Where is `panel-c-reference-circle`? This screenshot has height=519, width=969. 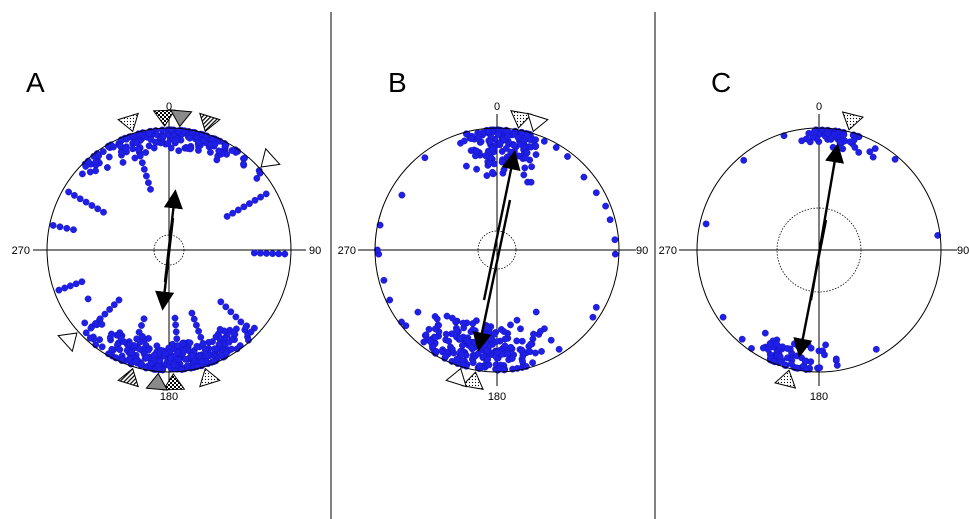
panel-c-reference-circle is located at coordinates (819, 250).